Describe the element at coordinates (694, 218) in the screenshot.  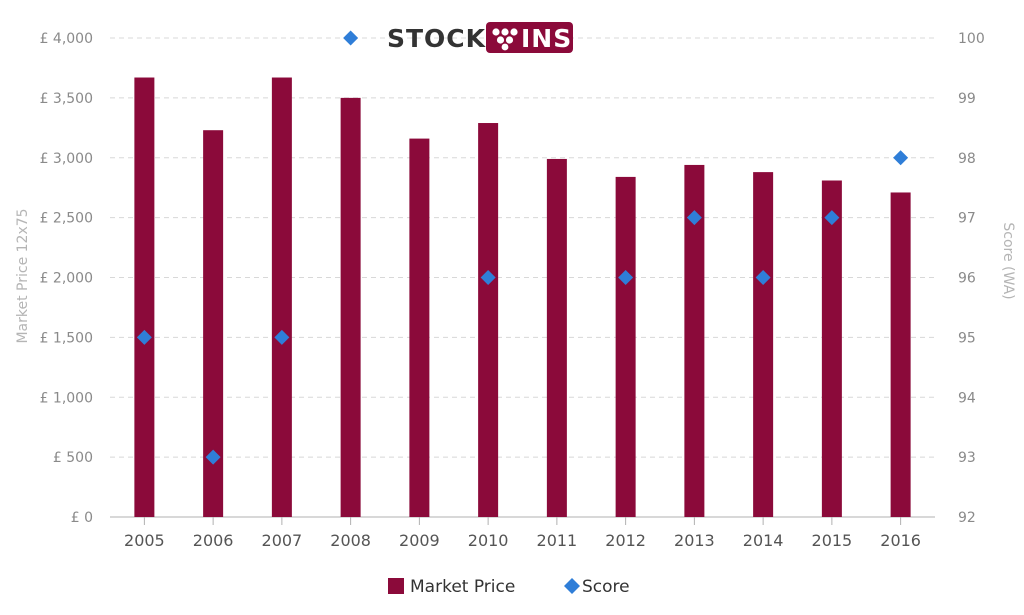
I see `score-point-2013` at that location.